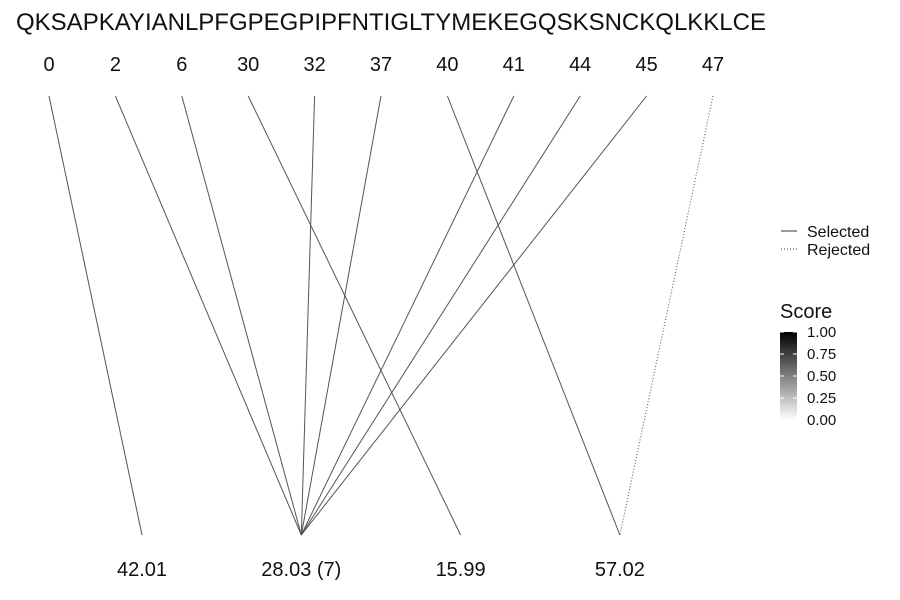 This screenshot has width=900, height=600. Describe the element at coordinates (806, 312) in the screenshot. I see `score-legend-title: Score` at that location.